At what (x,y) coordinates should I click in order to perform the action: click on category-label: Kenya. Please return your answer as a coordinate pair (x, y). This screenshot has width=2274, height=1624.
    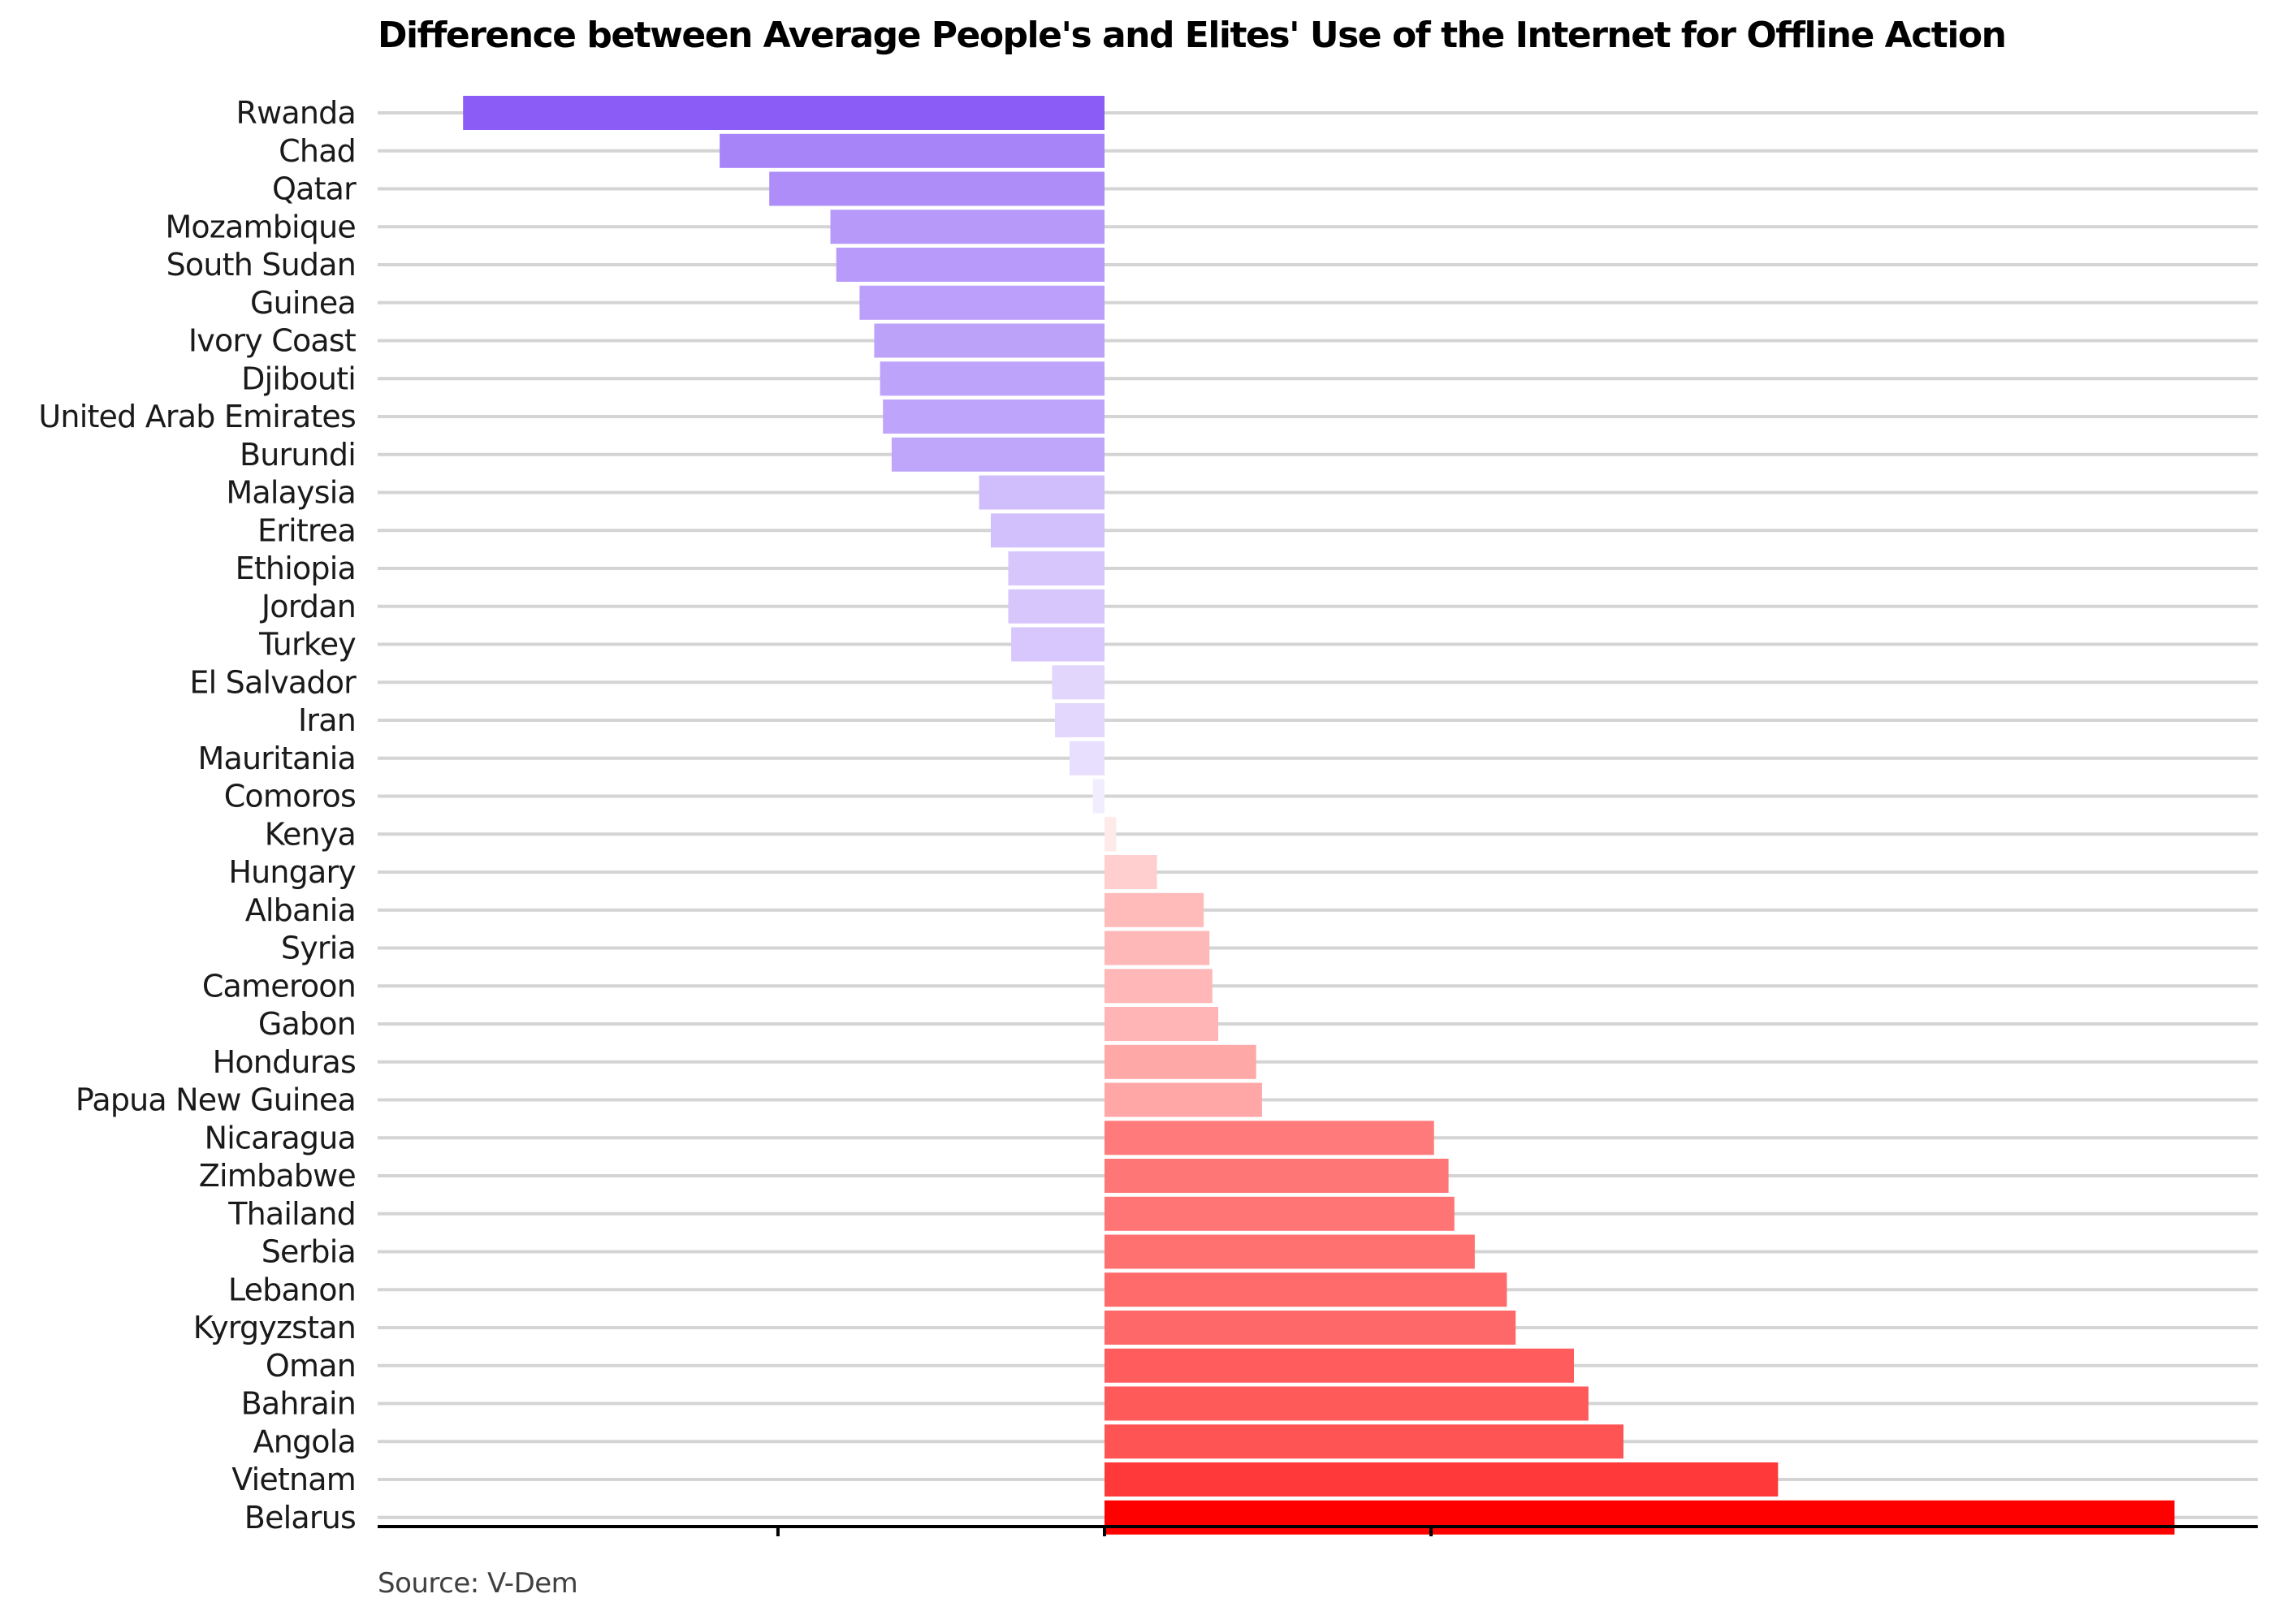
    Looking at the image, I should click on (310, 834).